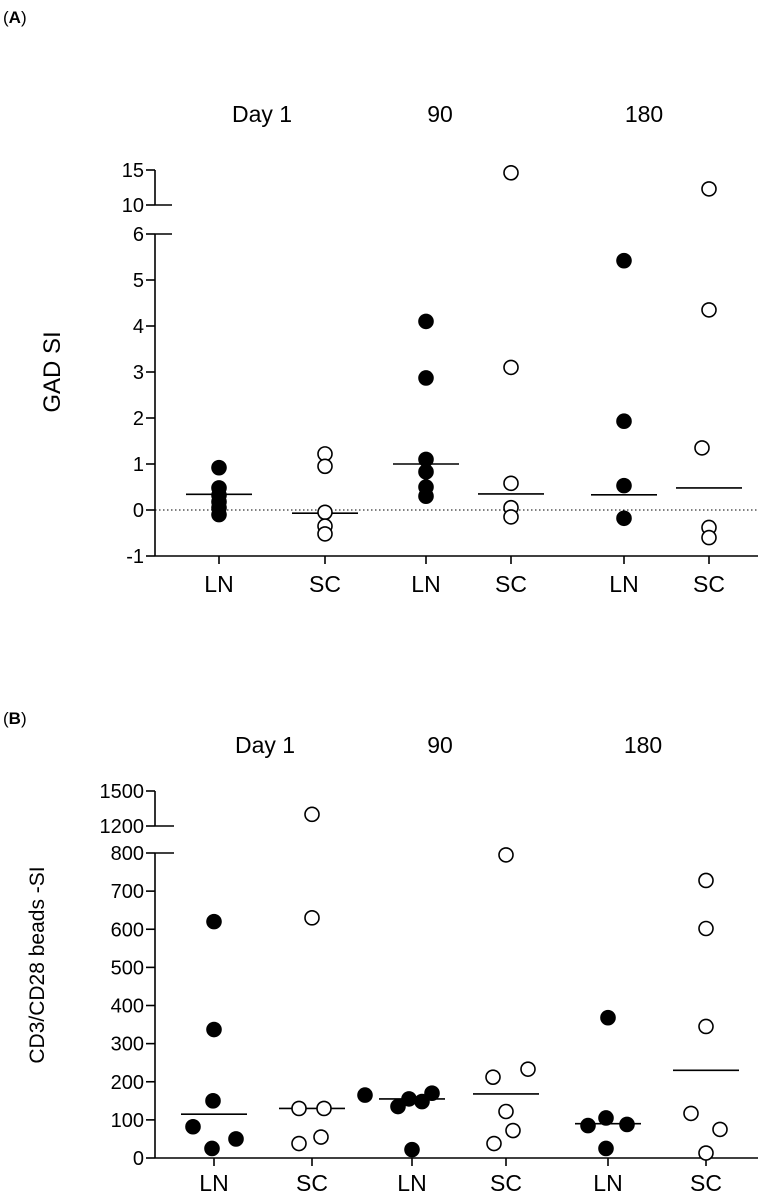 This screenshot has height=1201, width=765. I want to click on panel-a-y-ticks: -1 0 1 2 3 4 5 6 10 15, so click(138, 364).